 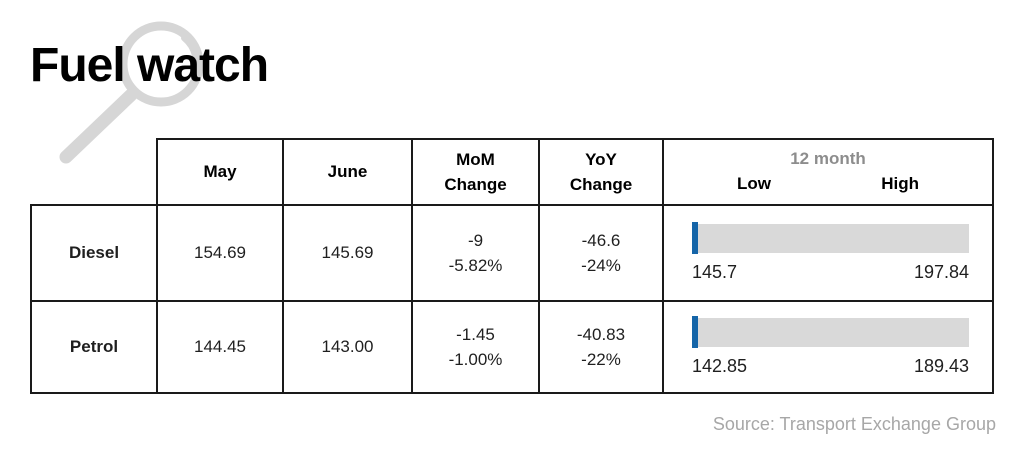 I want to click on cell-diesel-yoy-change: -46.6 -24%, so click(x=601, y=253).